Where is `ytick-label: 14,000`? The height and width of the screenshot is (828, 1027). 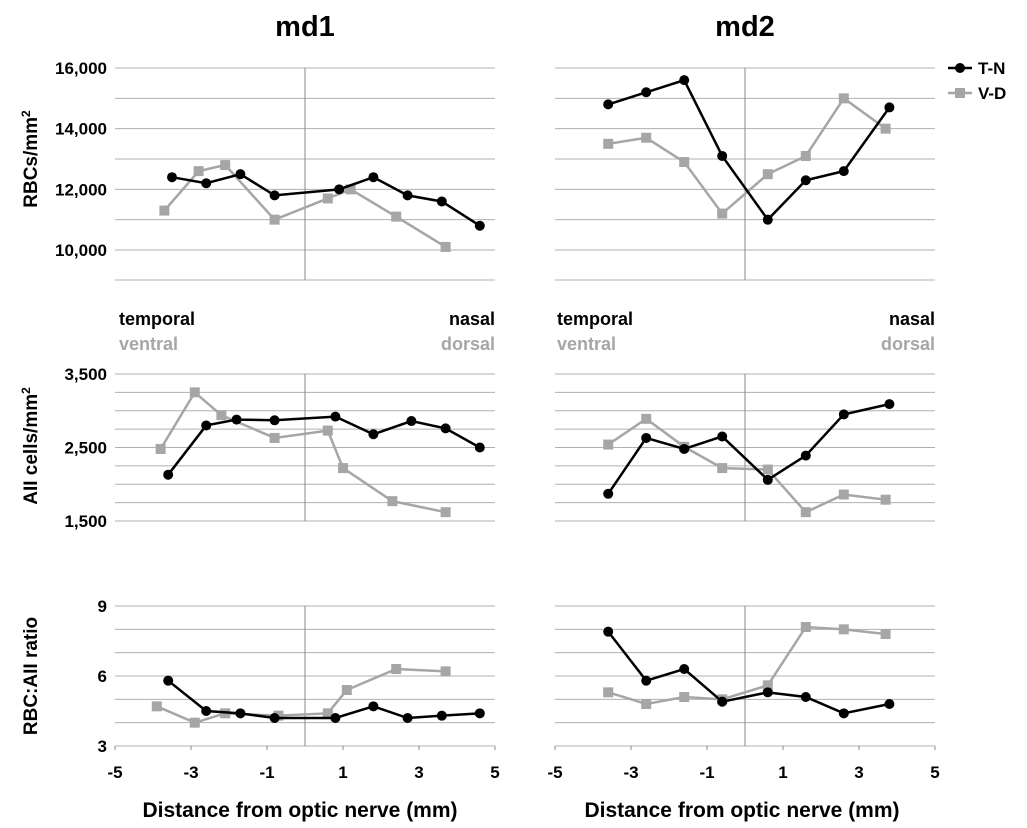
ytick-label: 14,000 is located at coordinates (81, 129).